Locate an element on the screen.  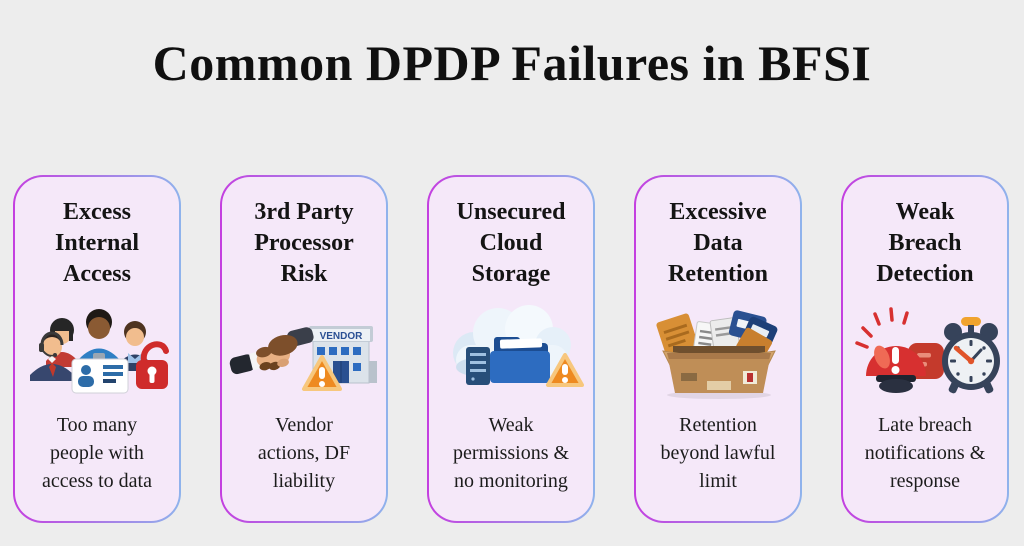
siren-alarm-clock-icon is located at coordinates (925, 351).